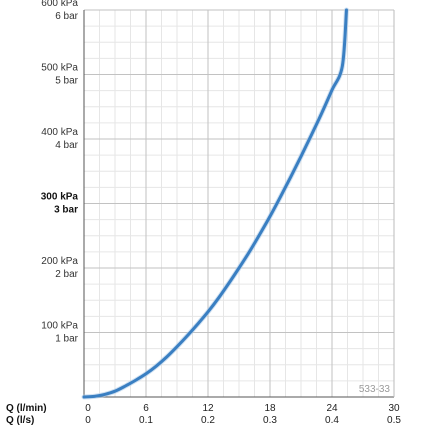  Describe the element at coordinates (20, 420) in the screenshot. I see `x-axis-label-l-per-s: Q (l/s)` at that location.